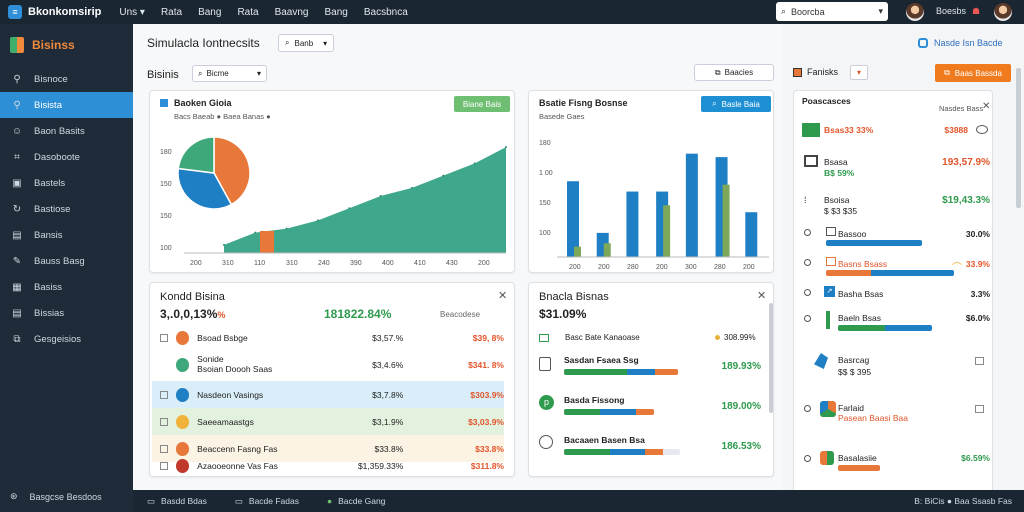  Describe the element at coordinates (235, 368) in the screenshot. I see `row-name-line2: Bsoian Doooh Saas` at that location.